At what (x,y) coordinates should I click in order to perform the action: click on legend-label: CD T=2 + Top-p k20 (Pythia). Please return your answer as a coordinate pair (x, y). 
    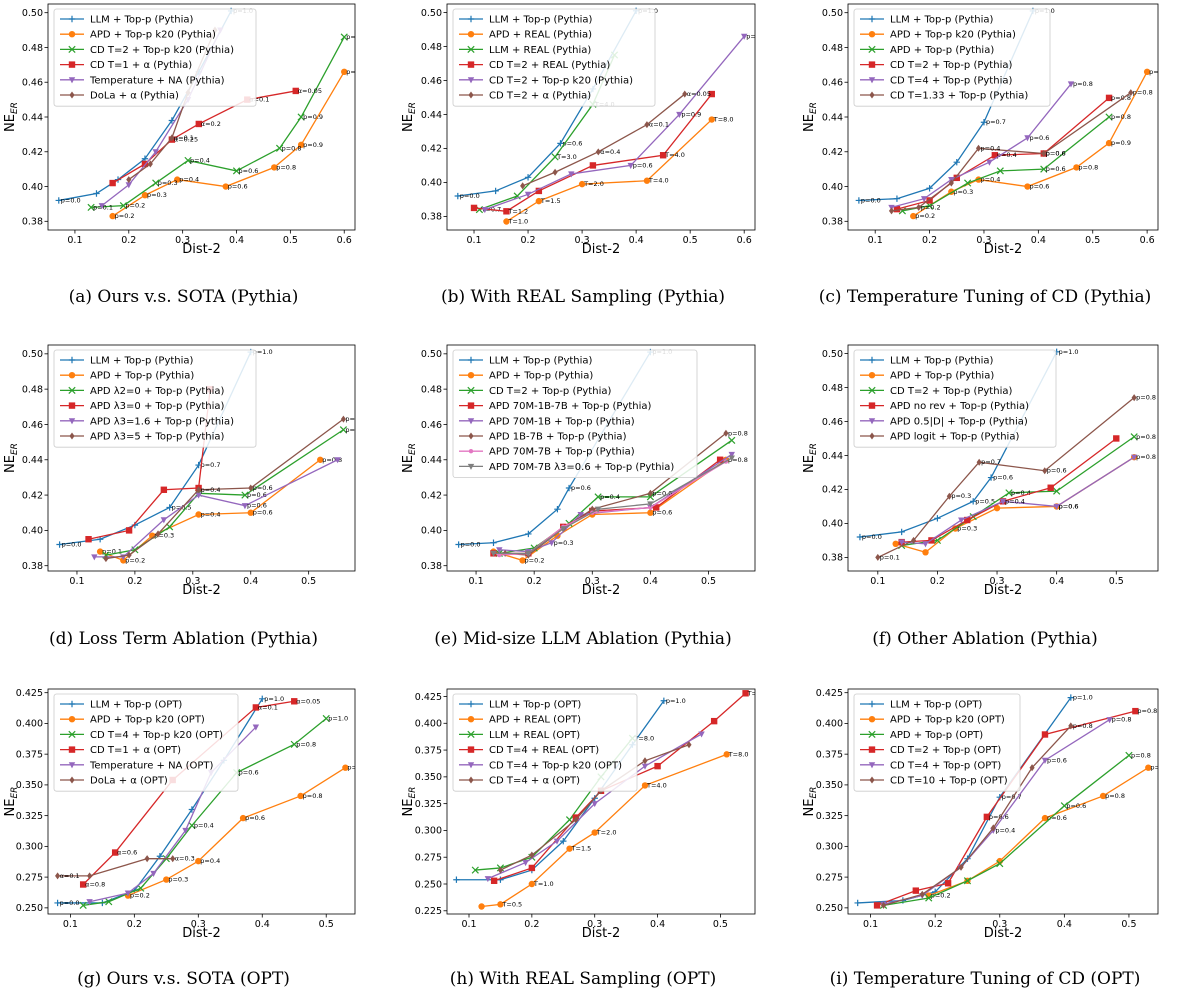
    Looking at the image, I should click on (162, 50).